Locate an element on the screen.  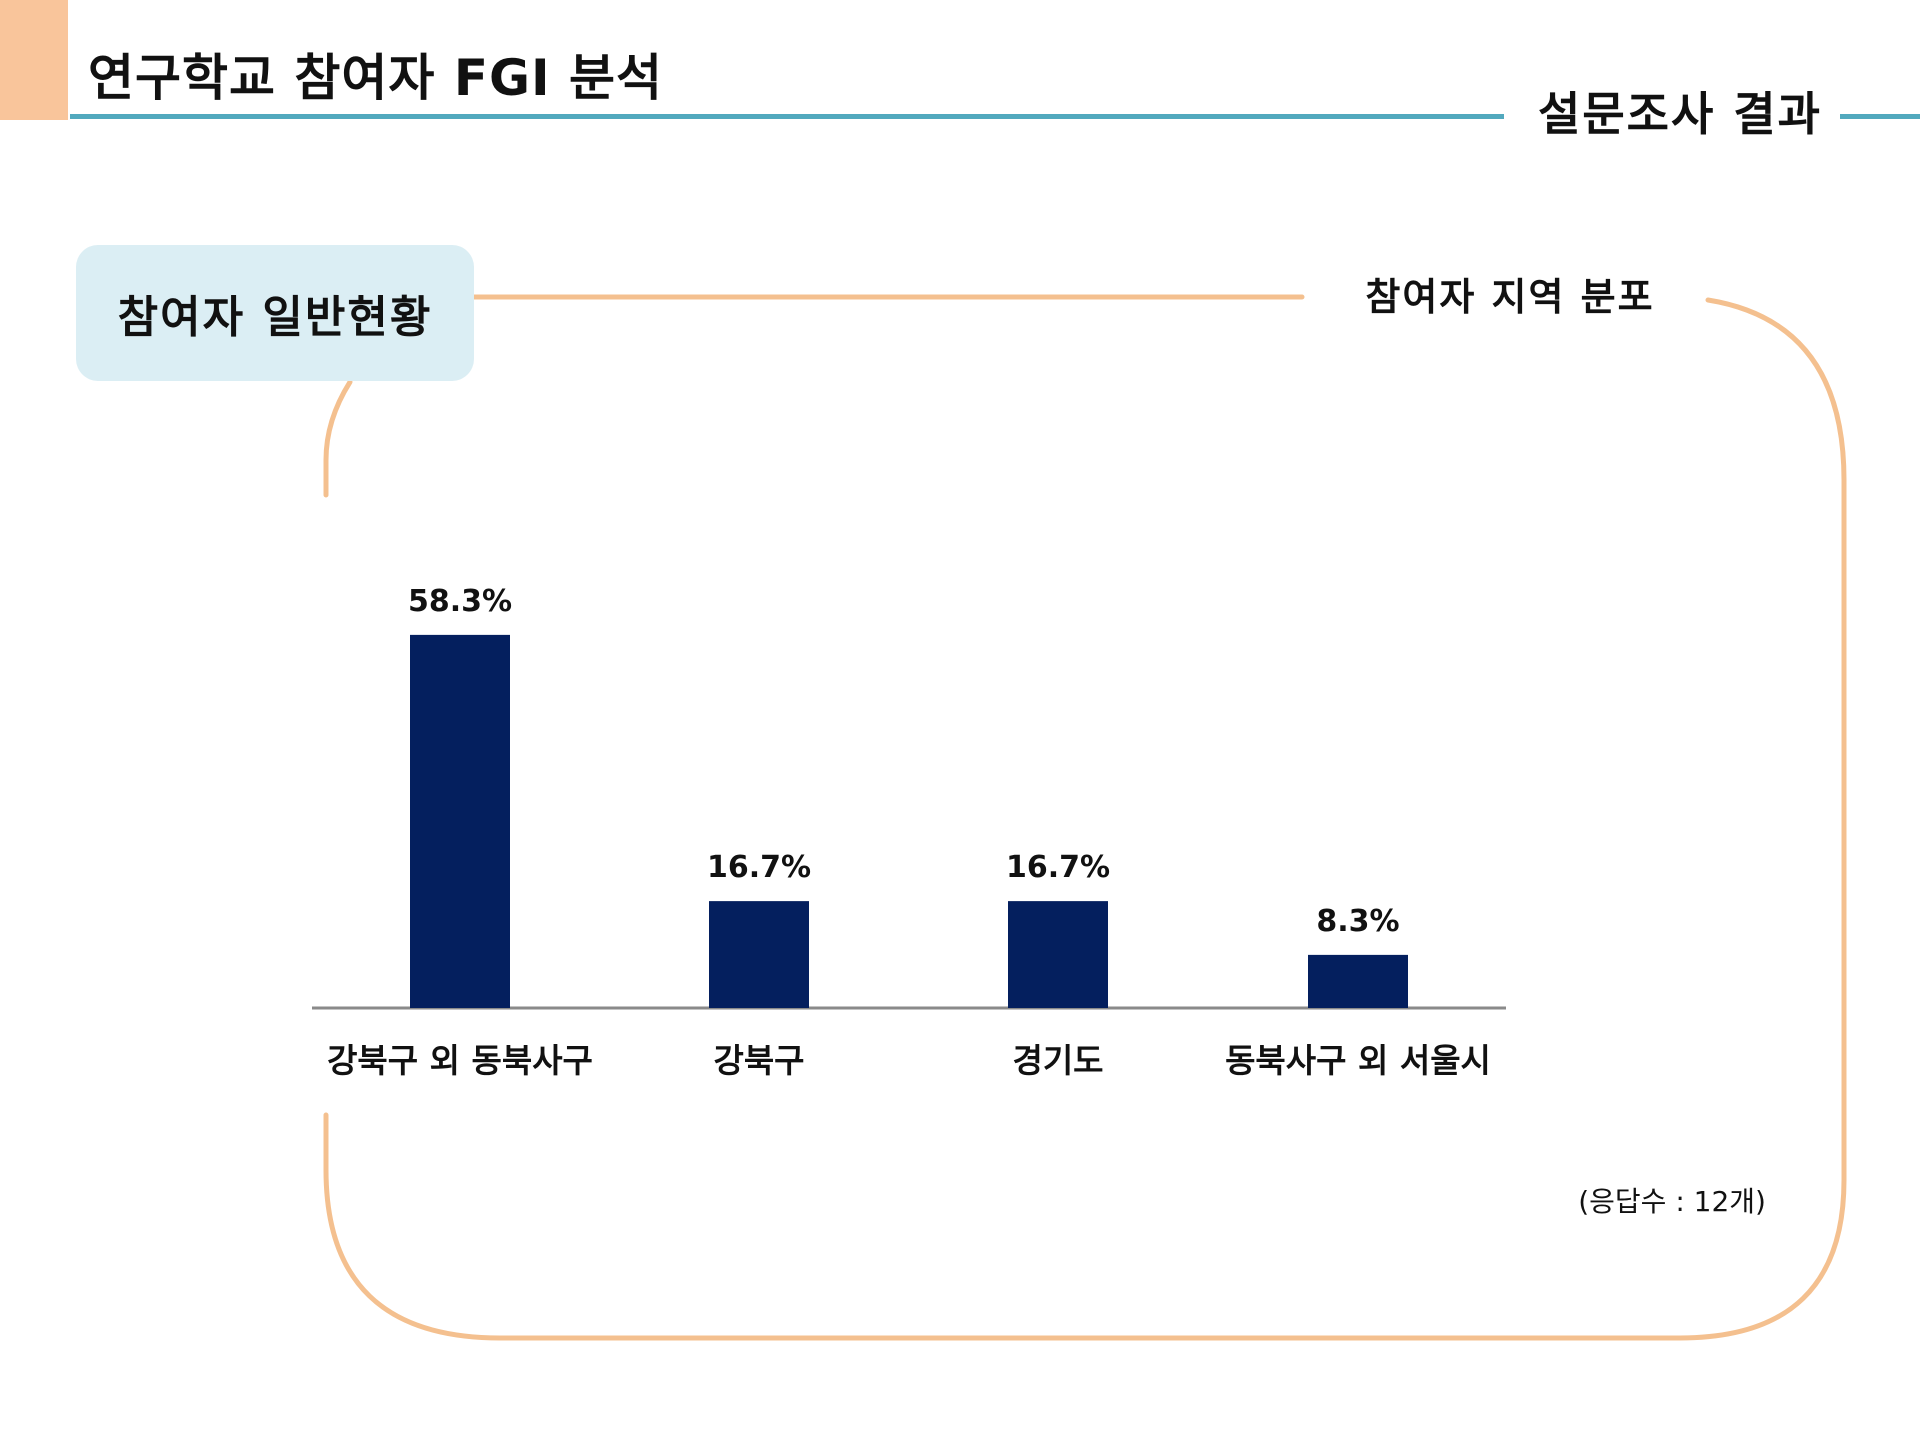
category-label-3: 경기도 is located at coordinates (1057, 1060).